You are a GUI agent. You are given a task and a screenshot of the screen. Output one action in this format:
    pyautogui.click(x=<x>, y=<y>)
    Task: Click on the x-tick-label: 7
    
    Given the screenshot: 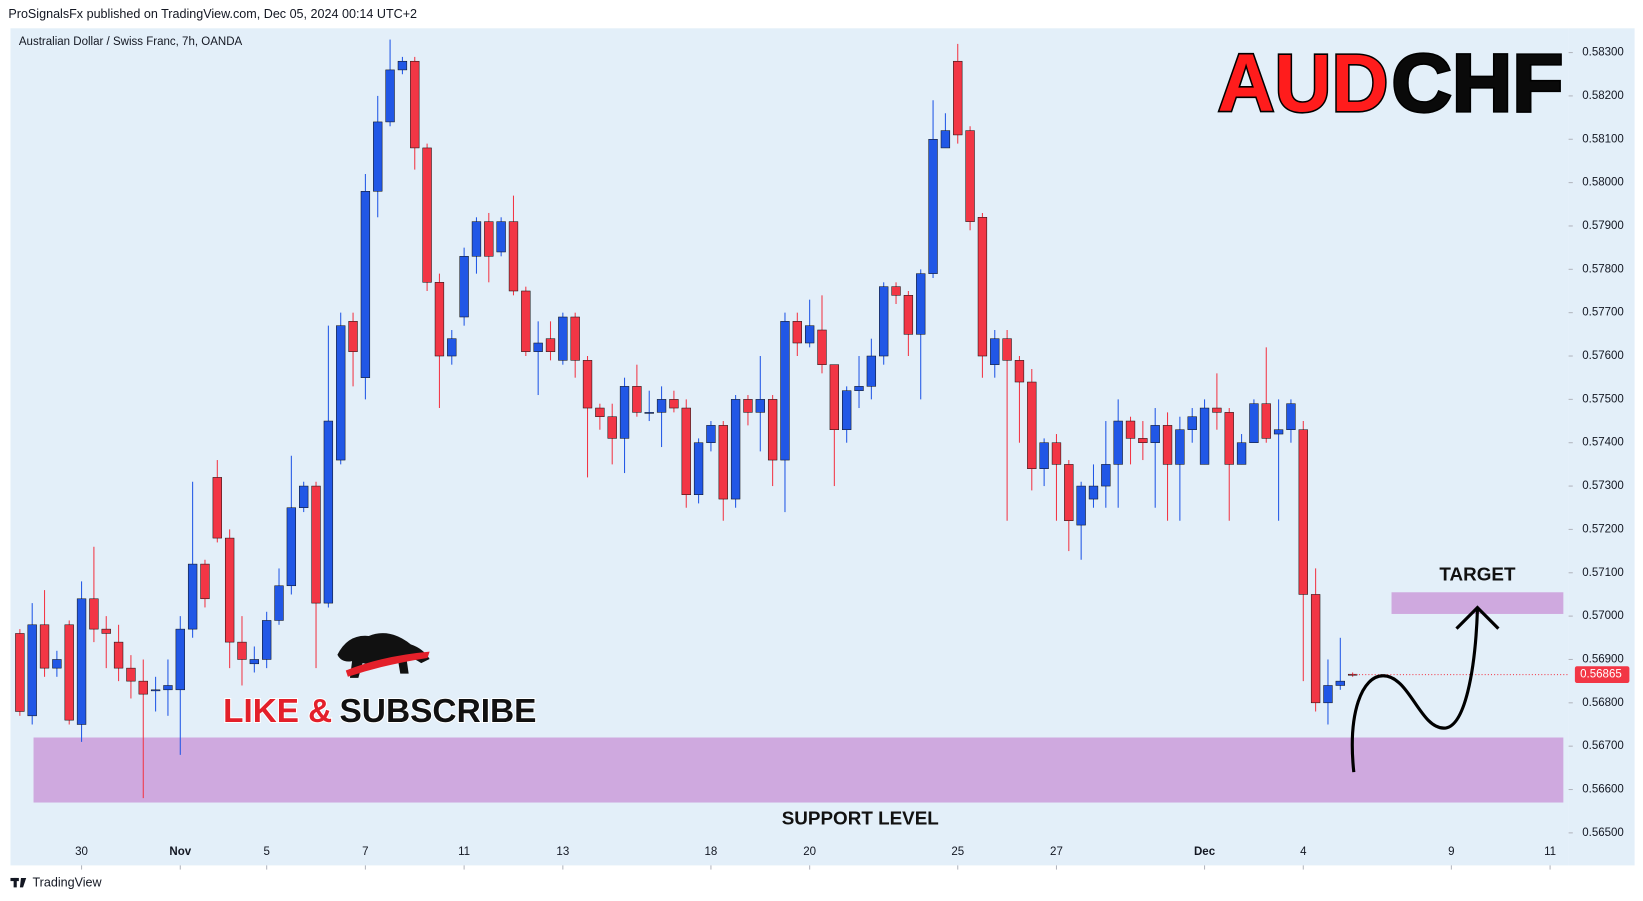 What is the action you would take?
    pyautogui.click(x=365, y=852)
    